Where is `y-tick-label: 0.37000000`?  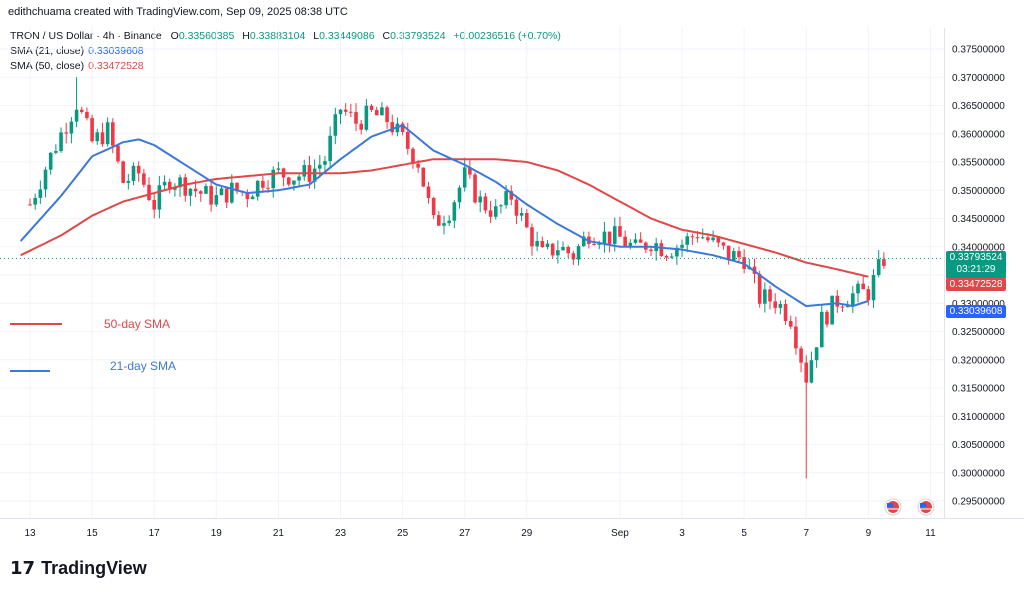 y-tick-label: 0.37000000 is located at coordinates (978, 78).